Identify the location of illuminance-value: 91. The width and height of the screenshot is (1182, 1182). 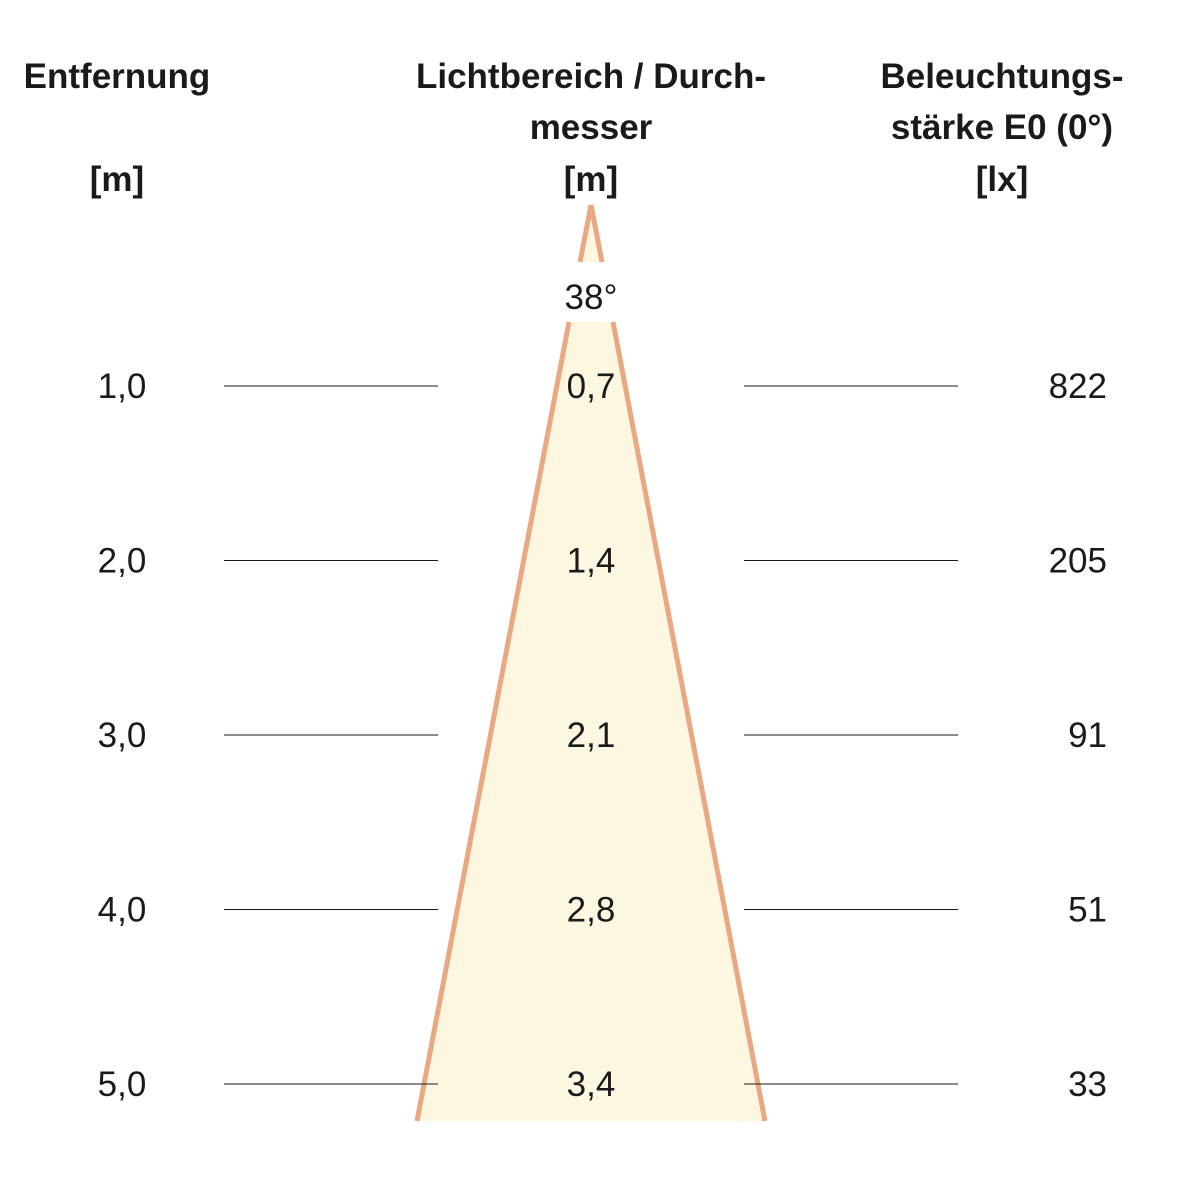
(1087, 735).